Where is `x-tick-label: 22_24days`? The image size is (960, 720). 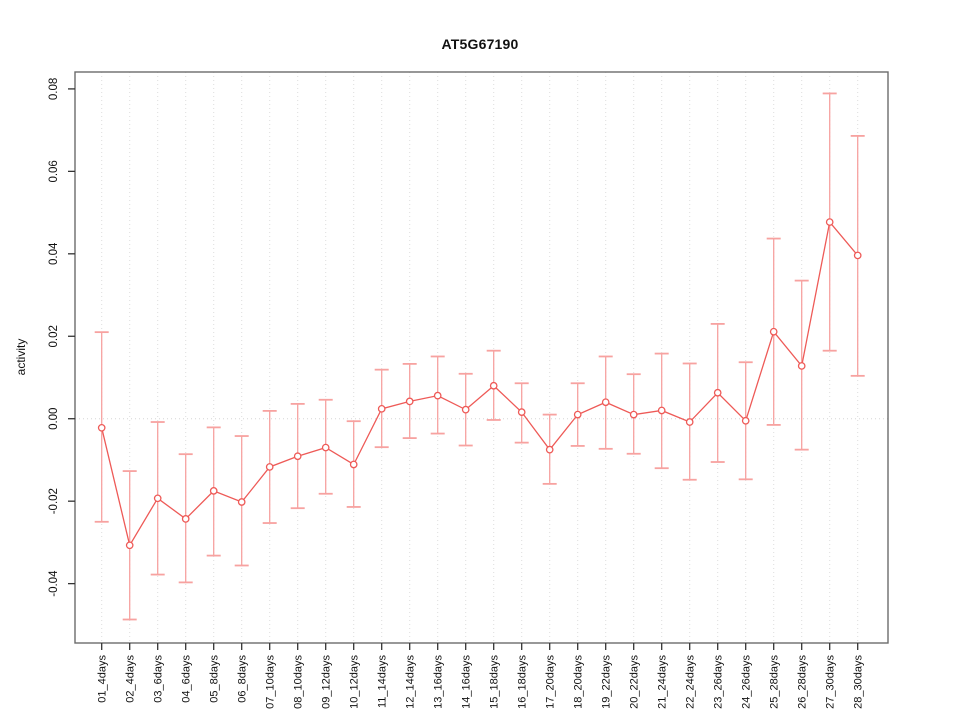 x-tick-label: 22_24days is located at coordinates (691, 682).